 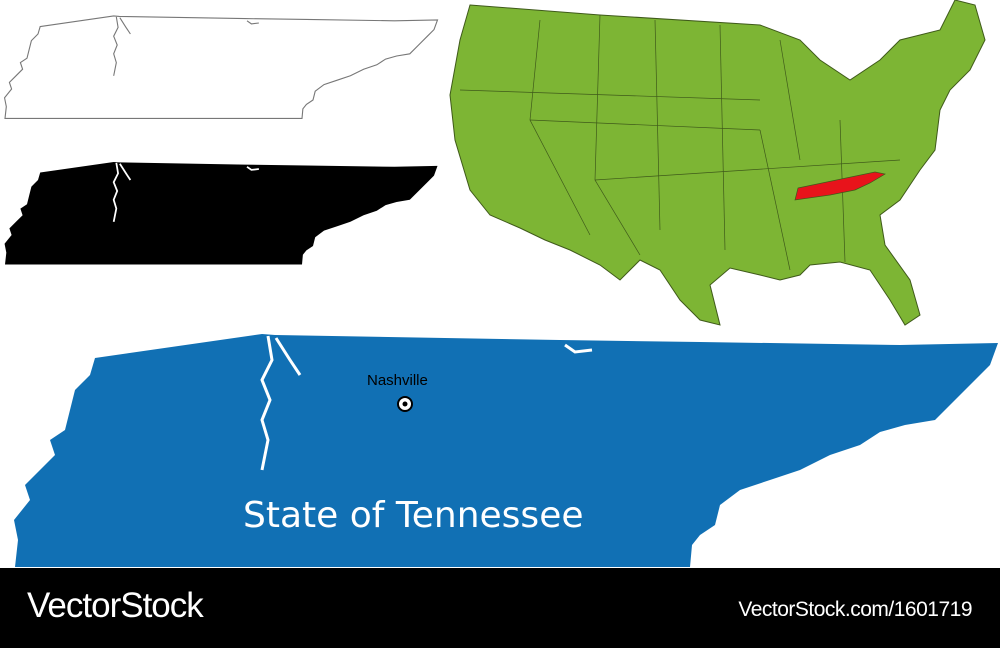 What do you see at coordinates (405, 404) in the screenshot?
I see `nashville-marker-icon` at bounding box center [405, 404].